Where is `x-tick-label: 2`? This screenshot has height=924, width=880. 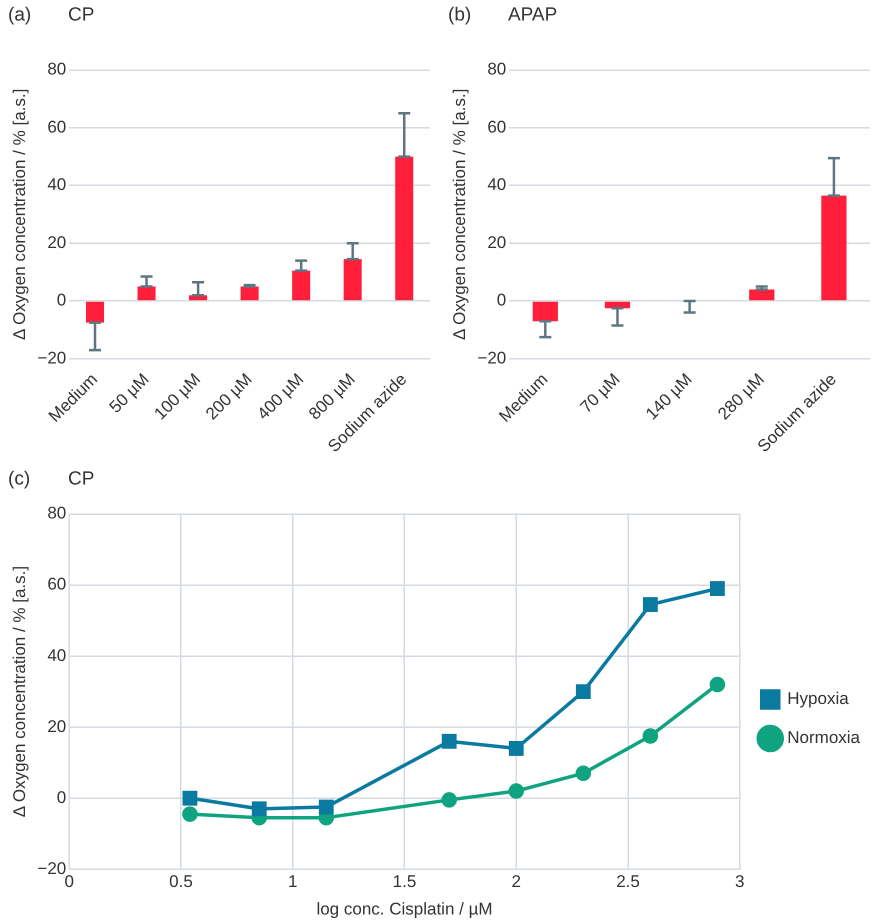 x-tick-label: 2 is located at coordinates (516, 882).